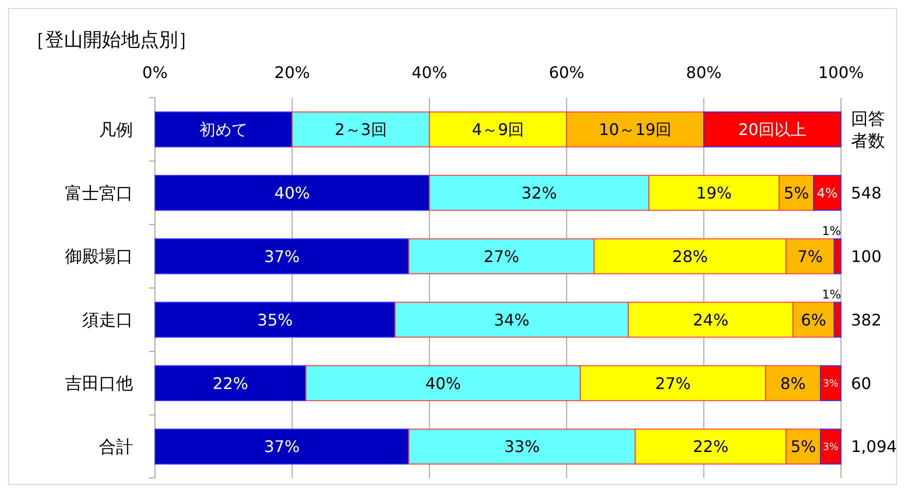 The height and width of the screenshot is (493, 905). I want to click on text: 100, so click(866, 256).